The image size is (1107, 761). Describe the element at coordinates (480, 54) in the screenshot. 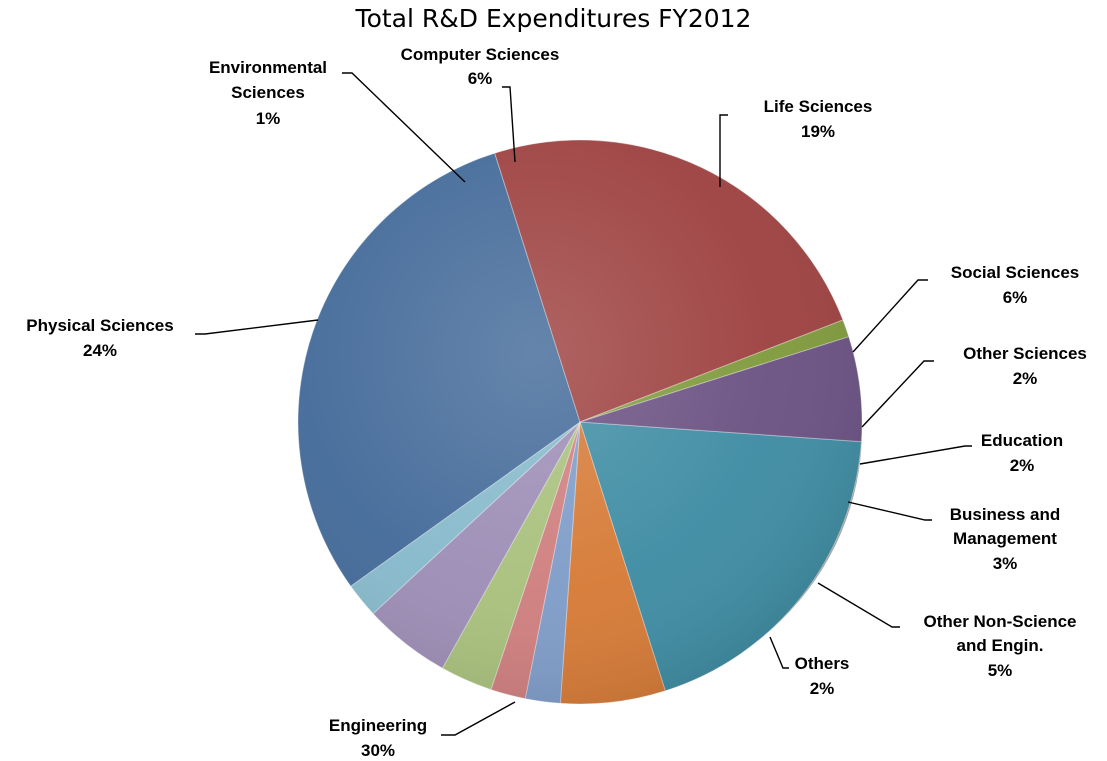

I see `slice-label: Computer Sciences` at that location.